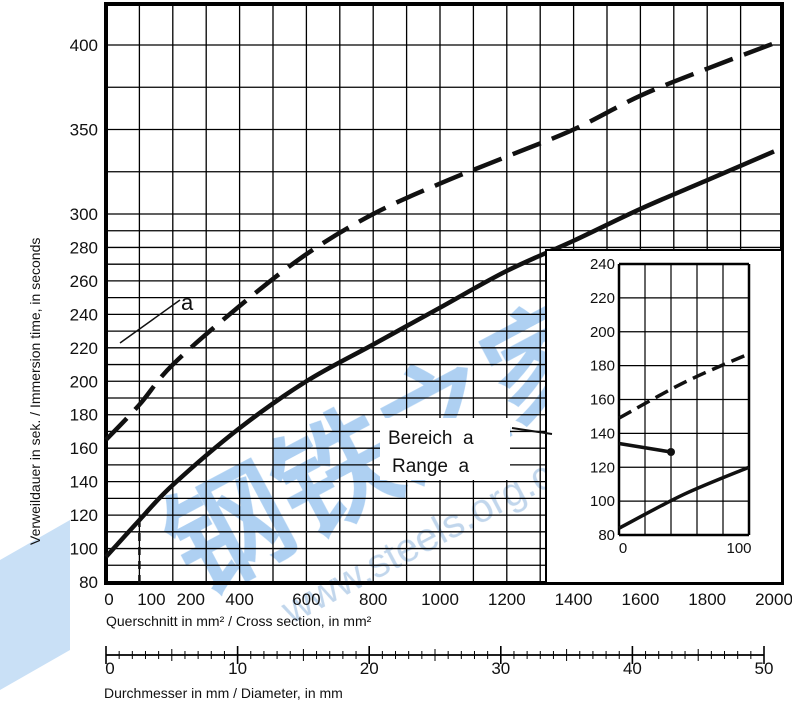 This screenshot has width=792, height=706. What do you see at coordinates (684, 497) in the screenshot?
I see `inset-series-line-solid` at bounding box center [684, 497].